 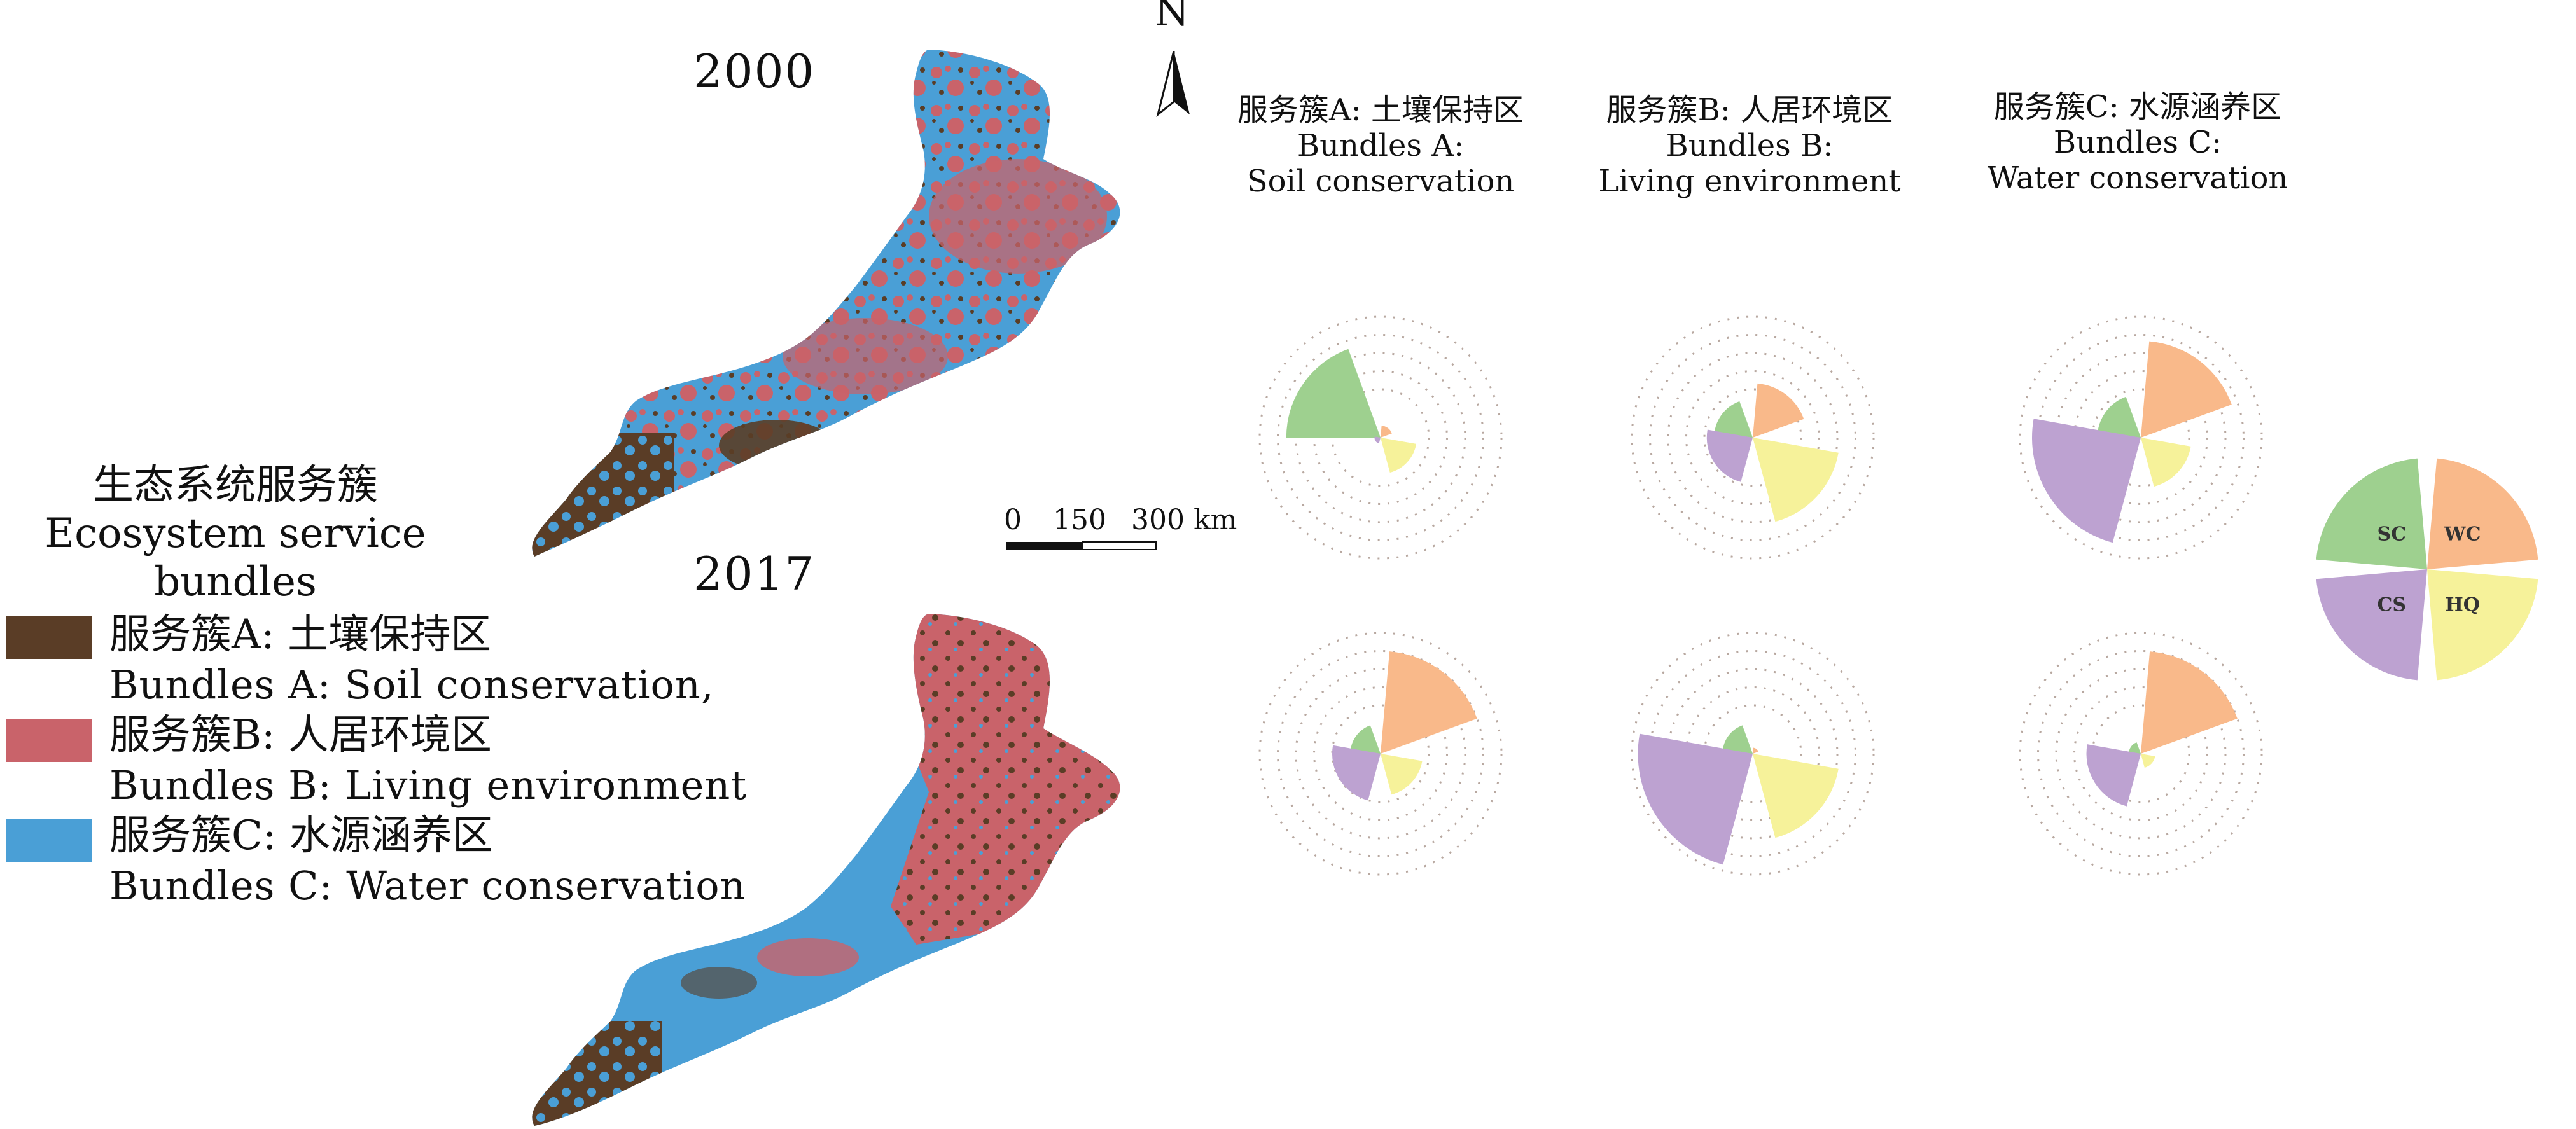 What do you see at coordinates (49, 637) in the screenshot?
I see `legend-swatch-a` at bounding box center [49, 637].